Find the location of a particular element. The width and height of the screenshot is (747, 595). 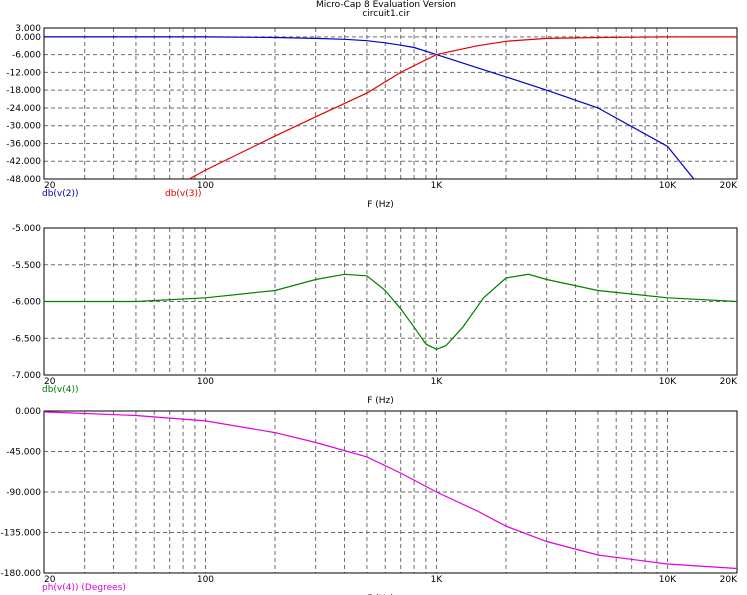

y-tick-label: -12.000 is located at coordinates (23, 73).